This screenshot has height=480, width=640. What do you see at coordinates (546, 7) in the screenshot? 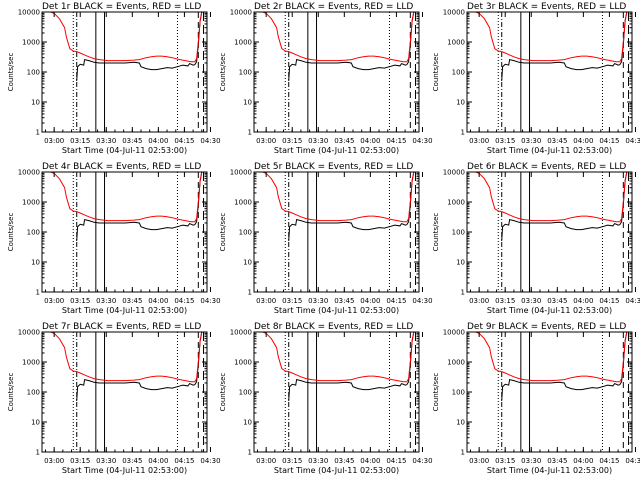
I see `panel-title: Det 3r BLACK = Events, RED = LLD` at bounding box center [546, 7].